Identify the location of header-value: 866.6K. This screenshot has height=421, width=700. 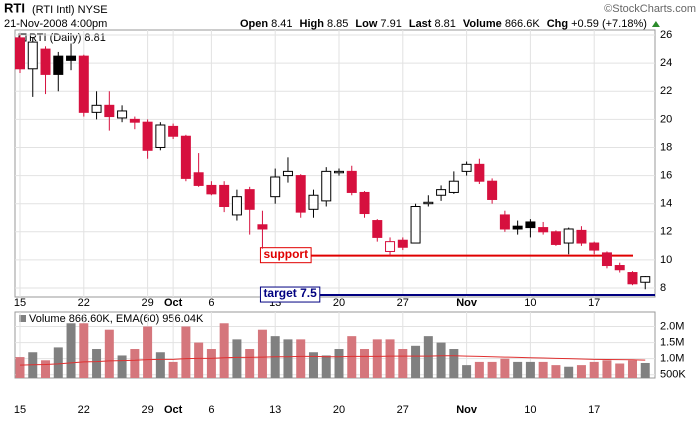
(523, 24).